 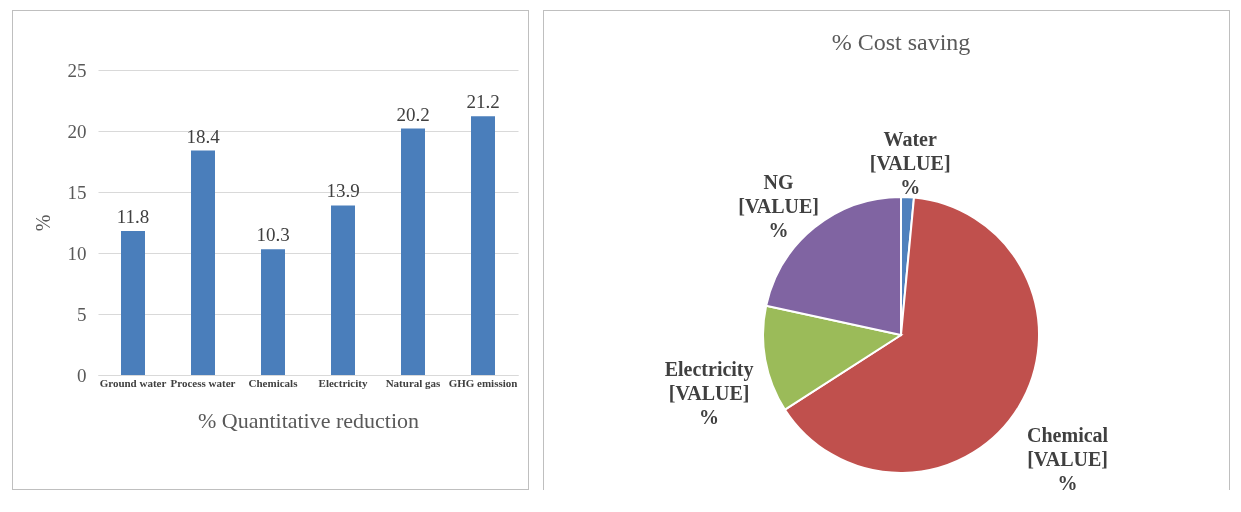 I want to click on x-tick-label: Process water, so click(x=203, y=382).